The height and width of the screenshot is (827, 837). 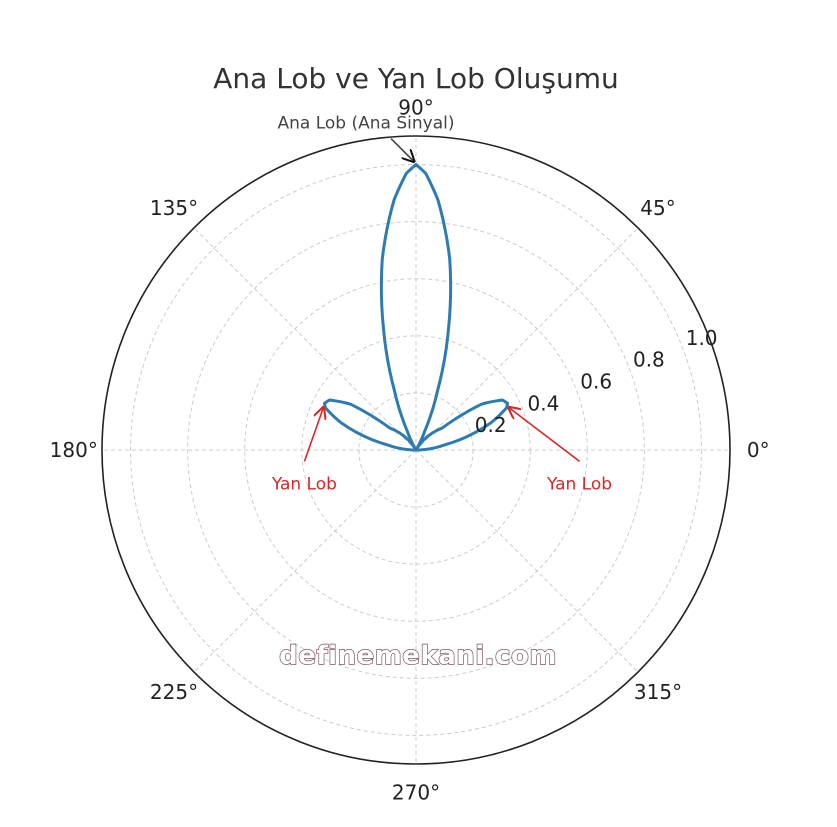 What do you see at coordinates (366, 124) in the screenshot?
I see `annotation-label: Ana Lob (Ana Sinyal)` at bounding box center [366, 124].